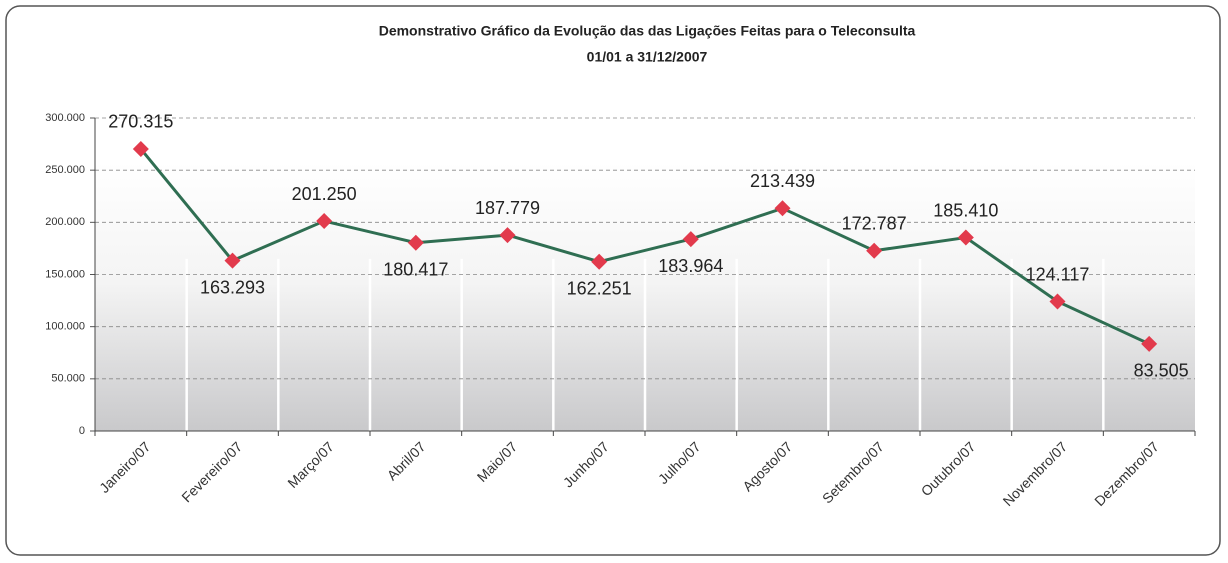 This screenshot has height=563, width=1228. I want to click on y-tick-label: 200.000, so click(65, 222).